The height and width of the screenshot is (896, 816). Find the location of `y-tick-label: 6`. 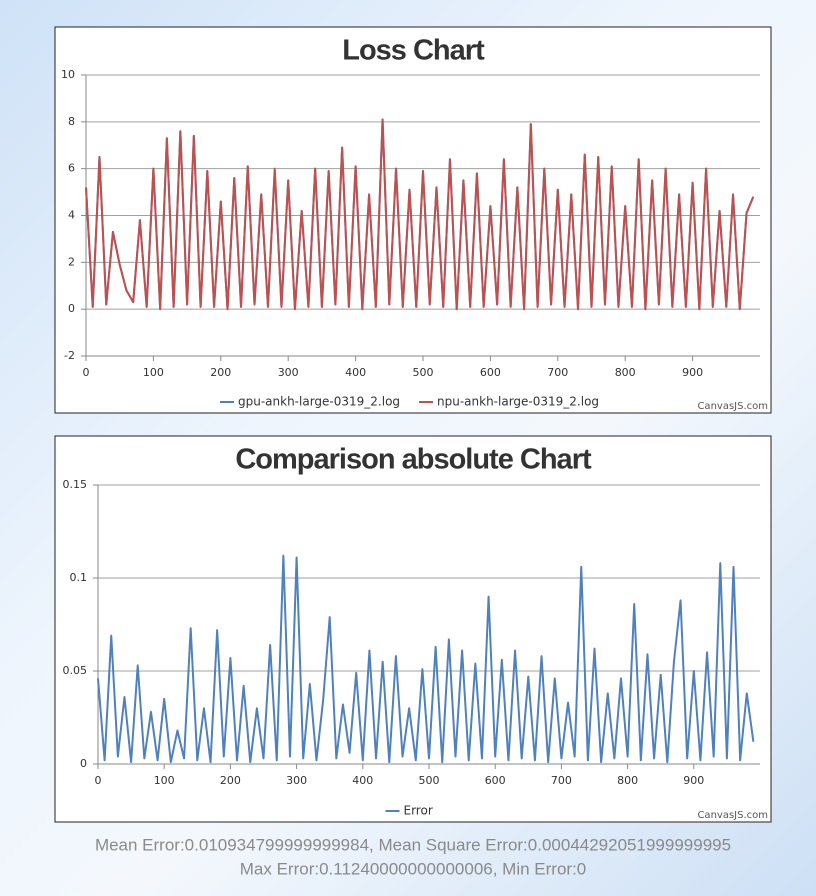

y-tick-label: 6 is located at coordinates (71, 168).